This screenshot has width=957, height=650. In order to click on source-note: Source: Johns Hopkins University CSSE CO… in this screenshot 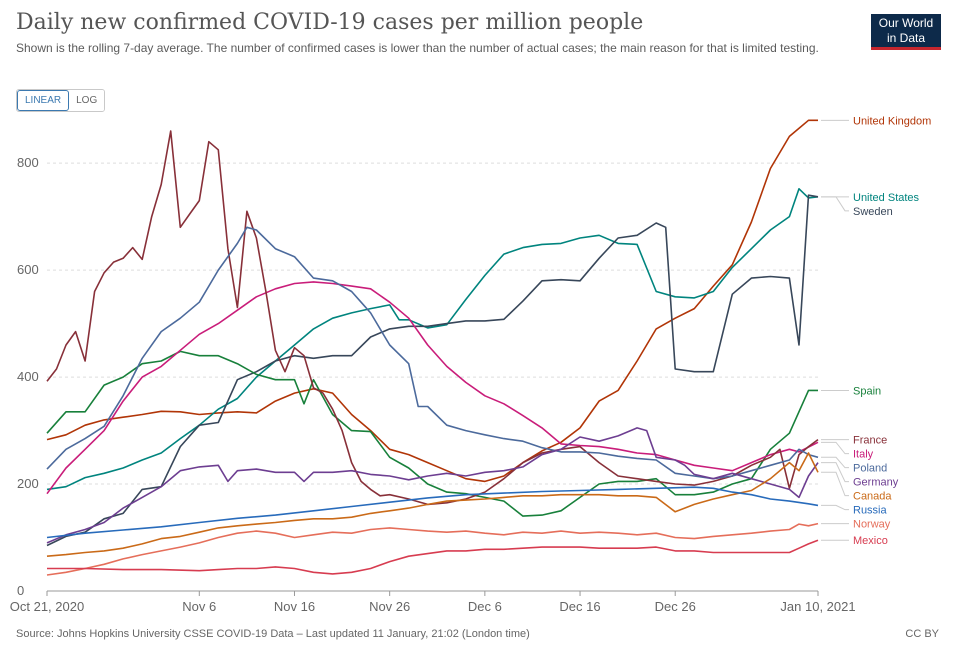, I will do `click(273, 634)`.